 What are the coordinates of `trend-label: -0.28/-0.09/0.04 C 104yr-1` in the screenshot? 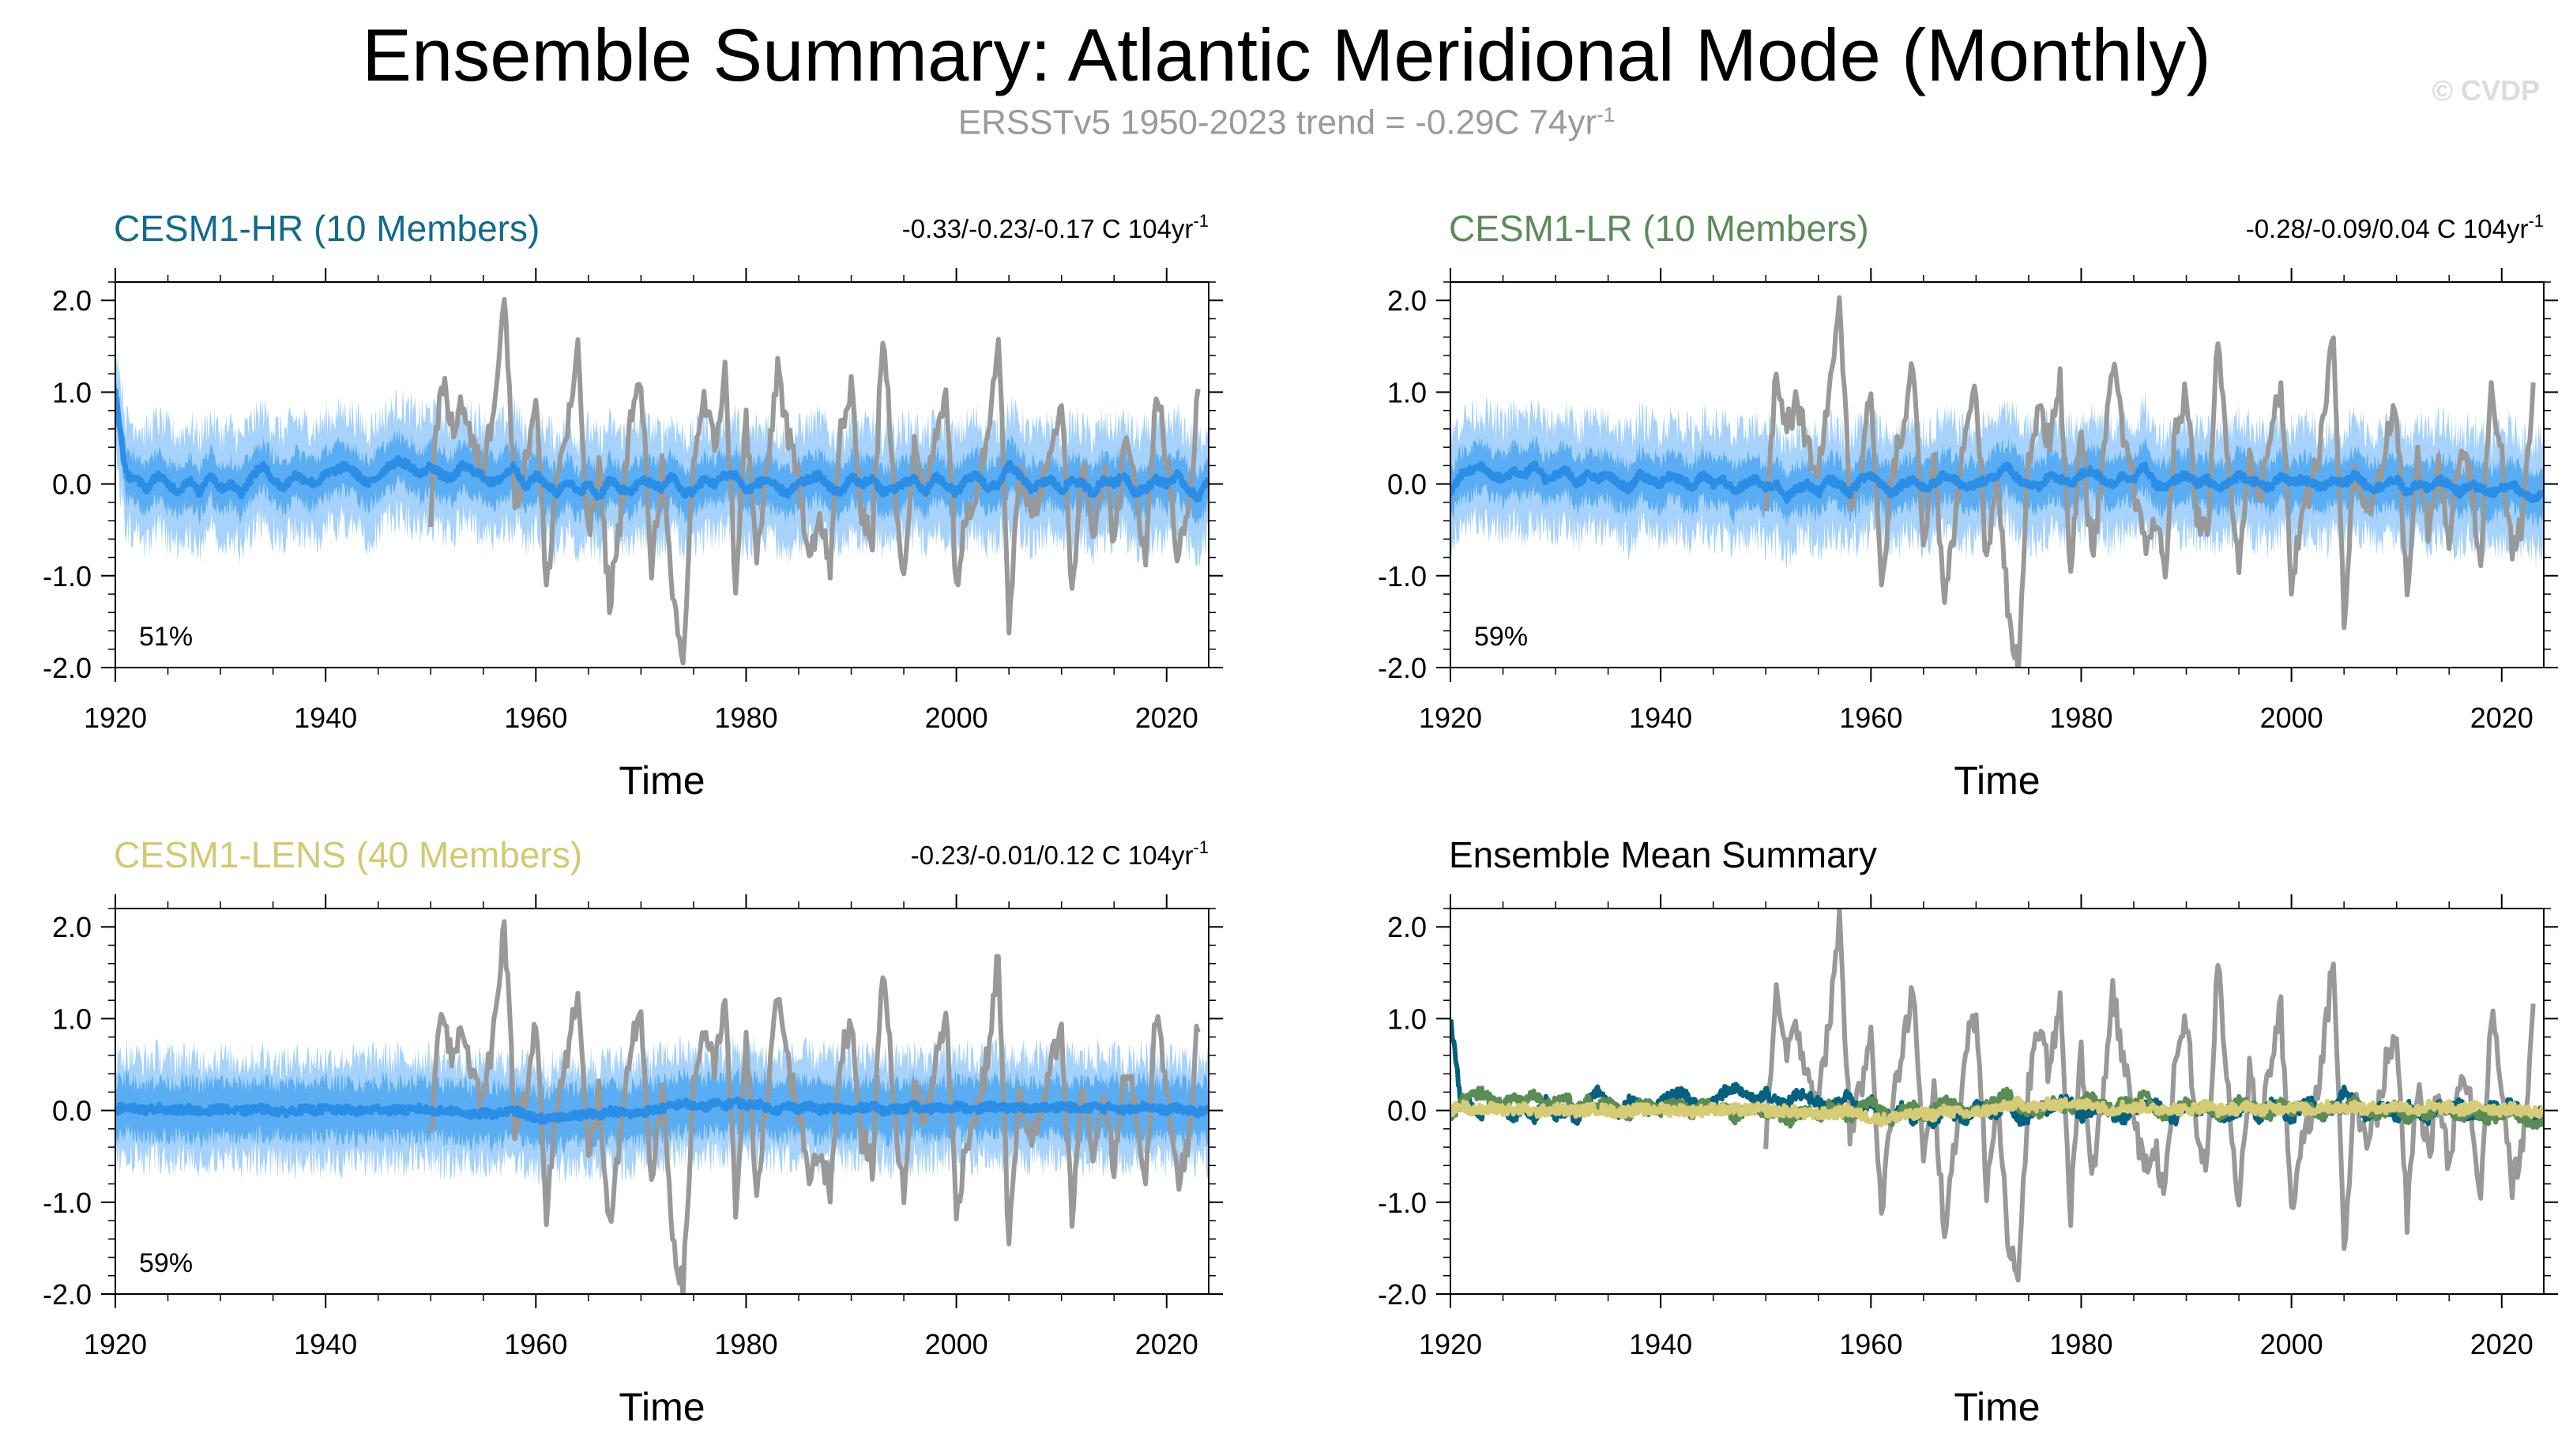 It's located at (2395, 227).